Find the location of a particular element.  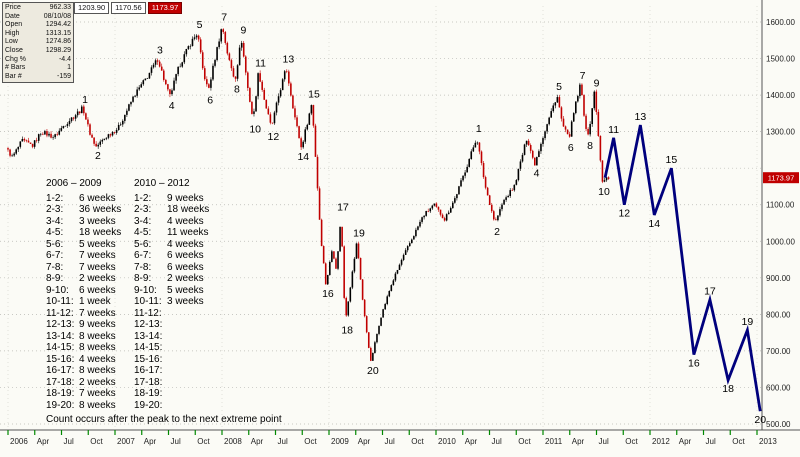

quote-label: Date is located at coordinates (12, 16).